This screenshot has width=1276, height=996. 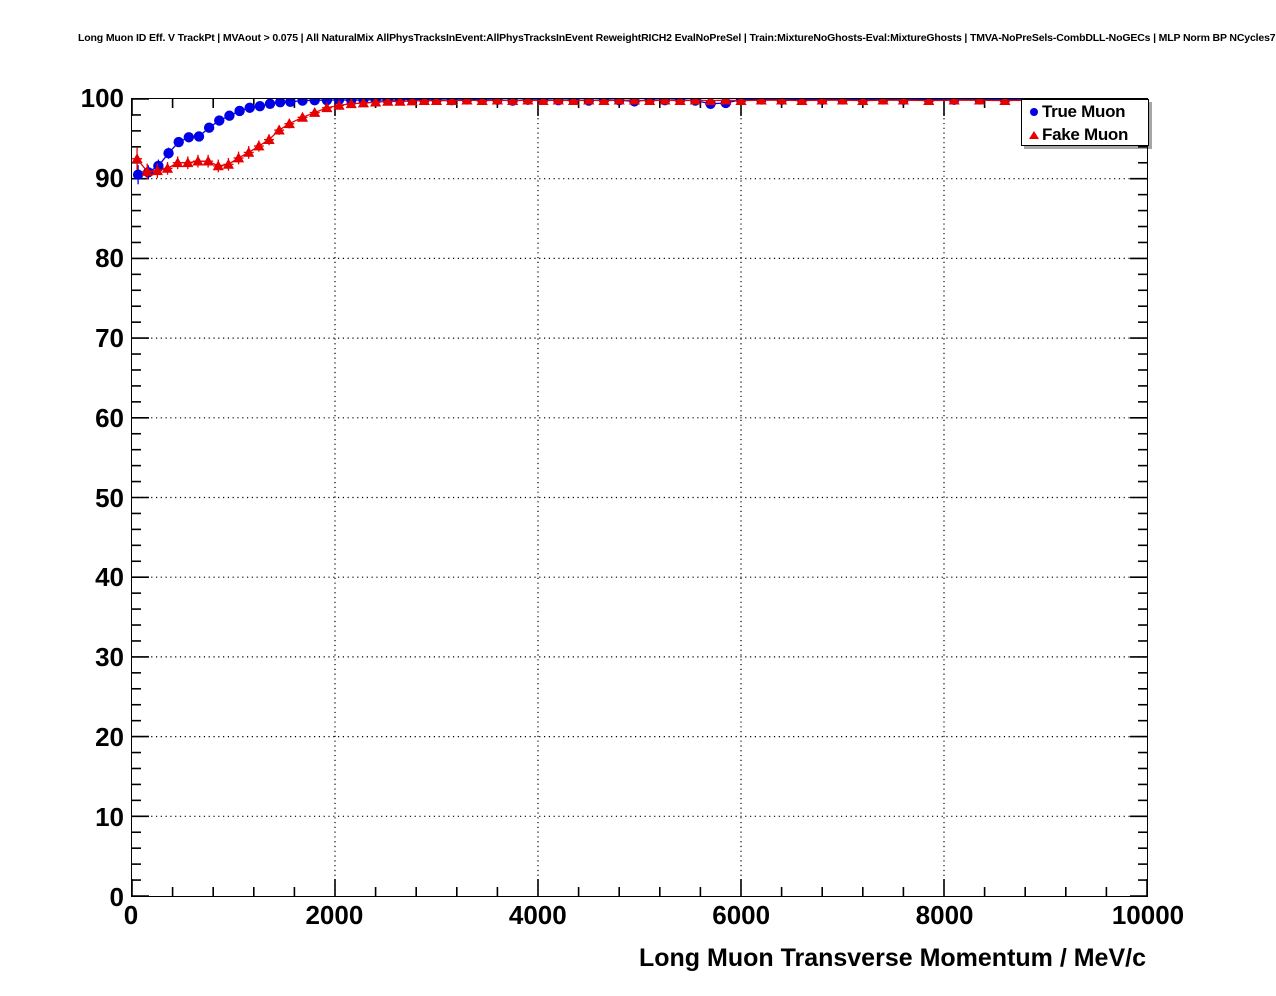 What do you see at coordinates (537, 915) in the screenshot?
I see `x-tick-label: 4000` at bounding box center [537, 915].